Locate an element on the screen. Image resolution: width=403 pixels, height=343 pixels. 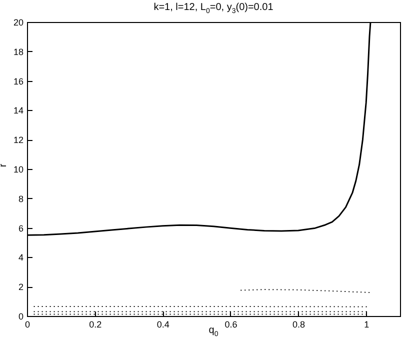
y-tick-label: 10 is located at coordinates (18, 169).